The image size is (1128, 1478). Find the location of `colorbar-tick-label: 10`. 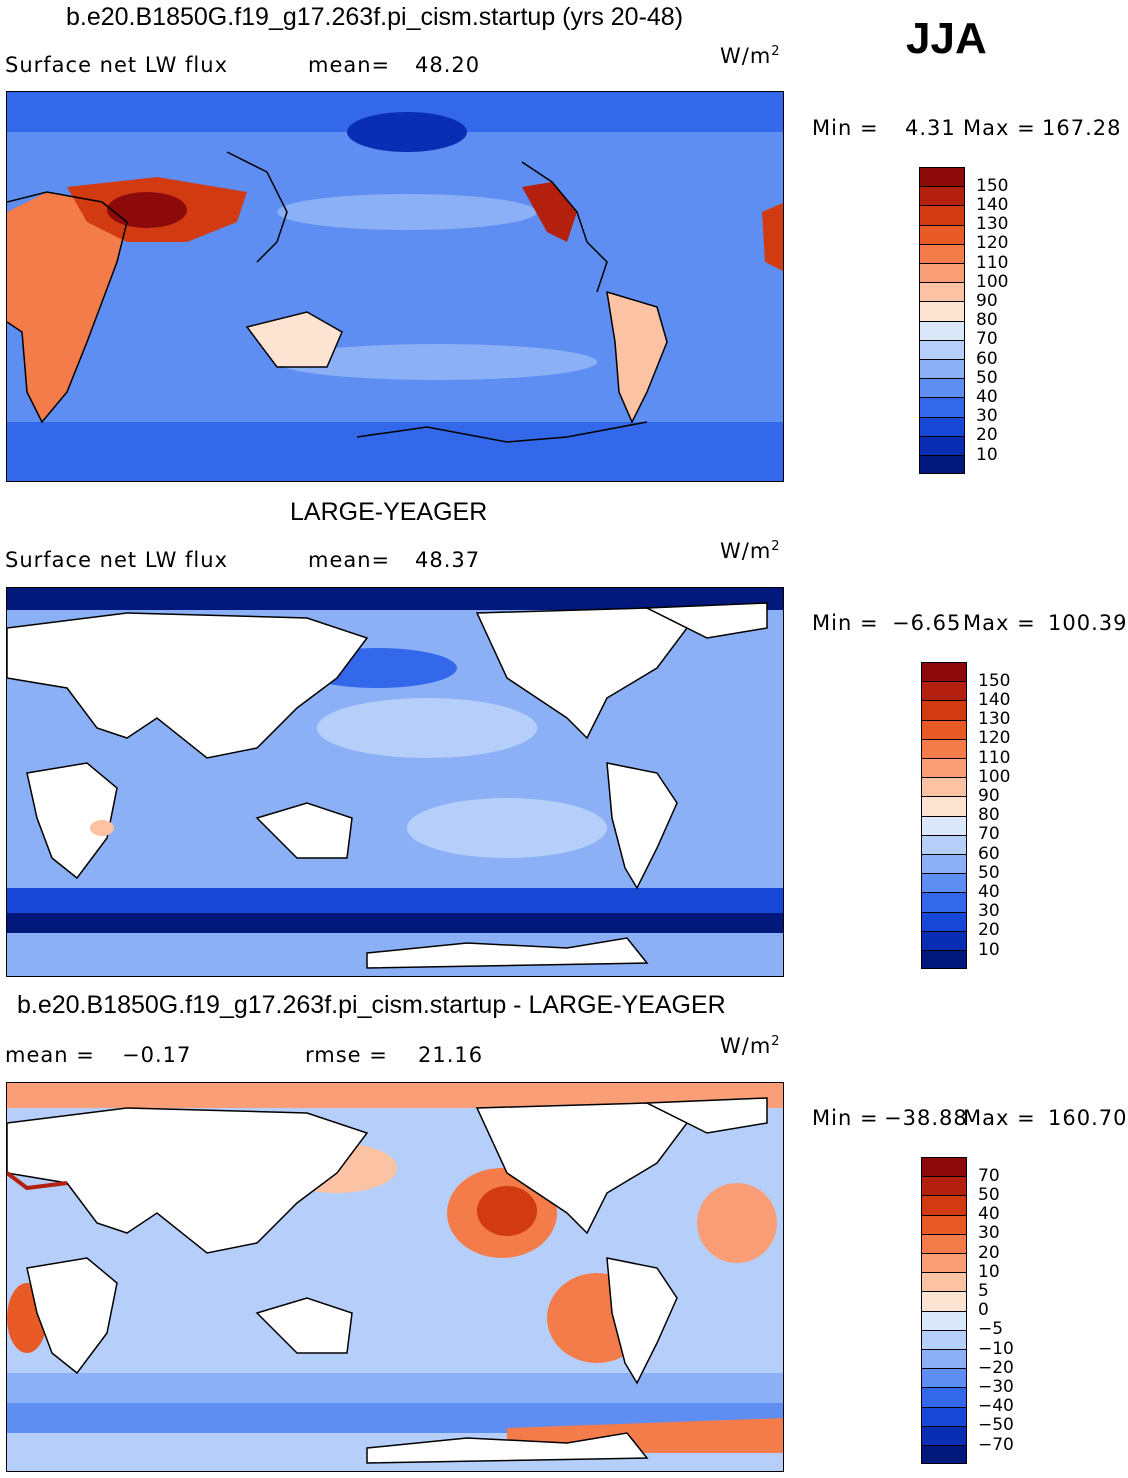

colorbar-tick-label: 10 is located at coordinates (989, 949).